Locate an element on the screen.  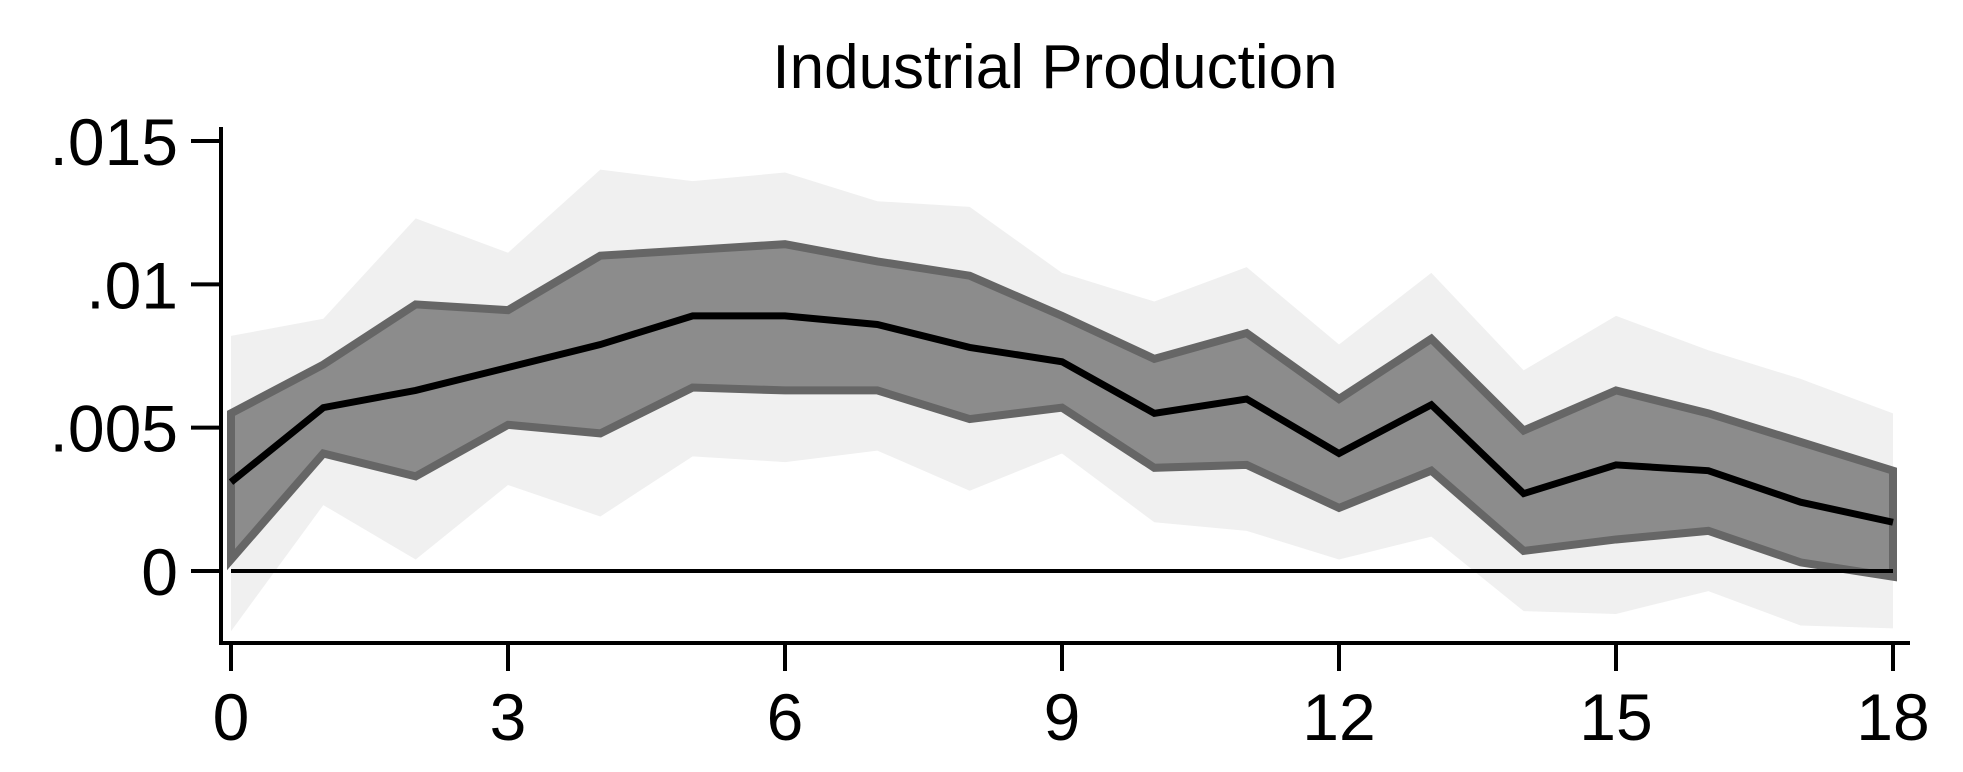
x-tick-label: 3 is located at coordinates (508, 717).